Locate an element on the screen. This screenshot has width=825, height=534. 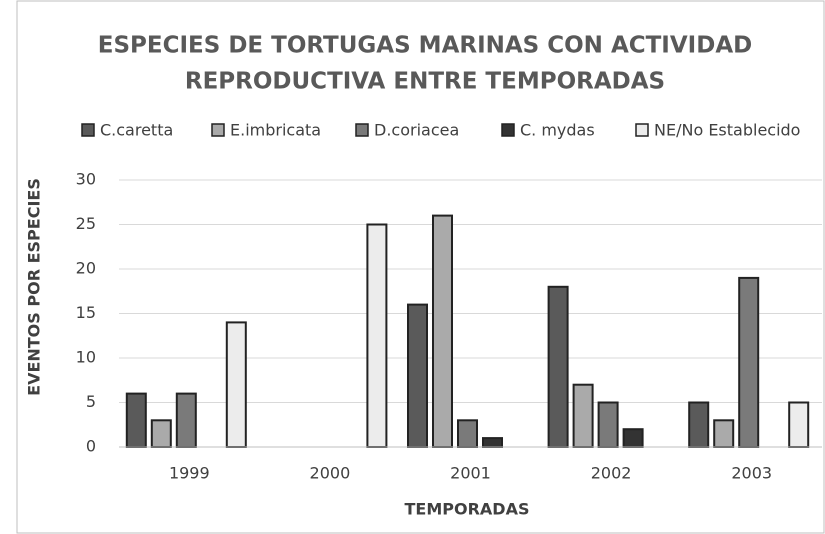
x-tick-label: 2002 is located at coordinates (611, 473).